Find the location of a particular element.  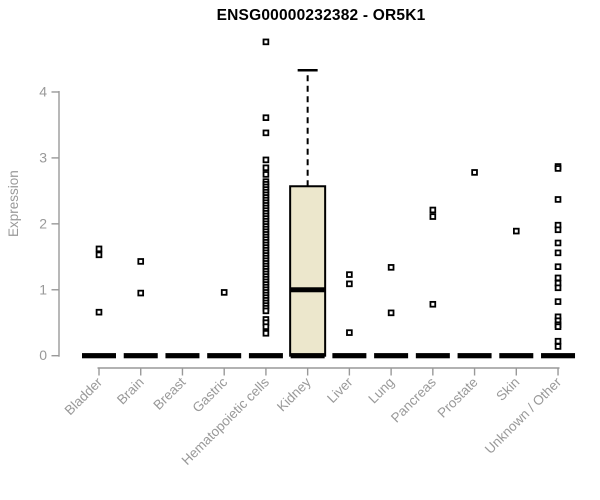

x-category-label: Unknown / Other is located at coordinates (523, 415).